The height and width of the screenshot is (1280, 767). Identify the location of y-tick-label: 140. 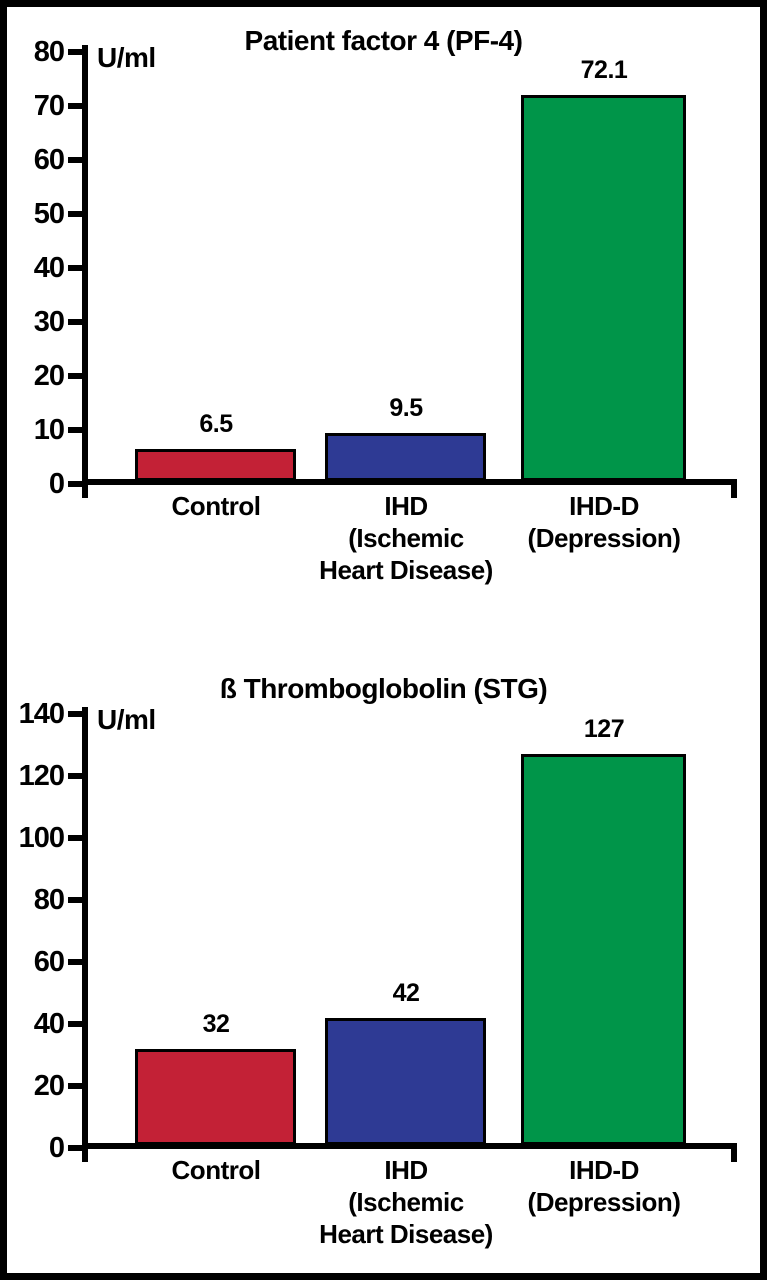
(41, 714).